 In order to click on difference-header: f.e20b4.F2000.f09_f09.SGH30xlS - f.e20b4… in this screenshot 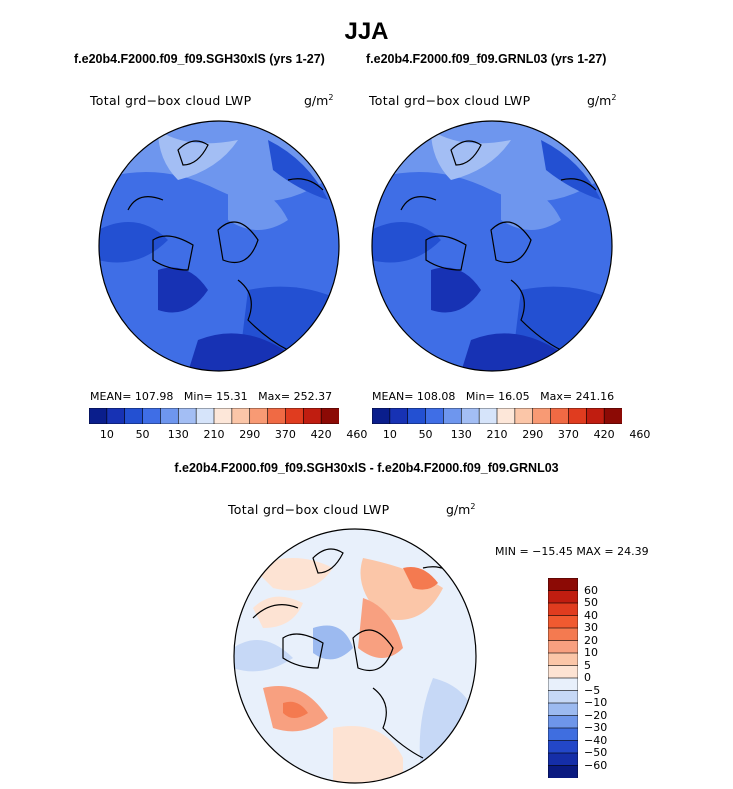, I will do `click(366, 468)`.